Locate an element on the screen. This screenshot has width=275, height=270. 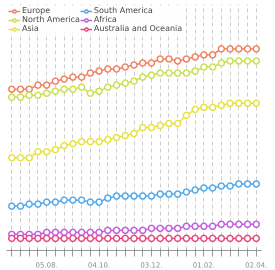
legend-label: Africa is located at coordinates (105, 19).